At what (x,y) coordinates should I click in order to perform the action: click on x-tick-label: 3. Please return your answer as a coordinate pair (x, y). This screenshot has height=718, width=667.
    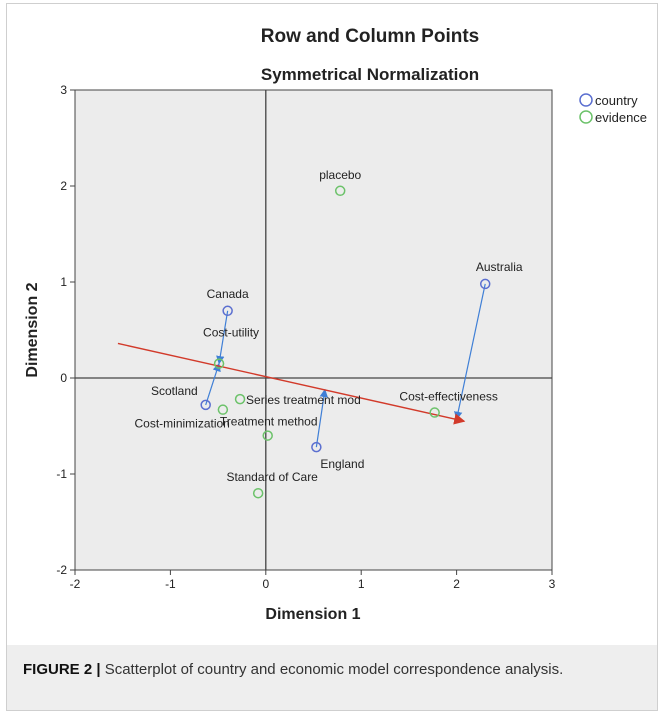
    Looking at the image, I should click on (552, 584).